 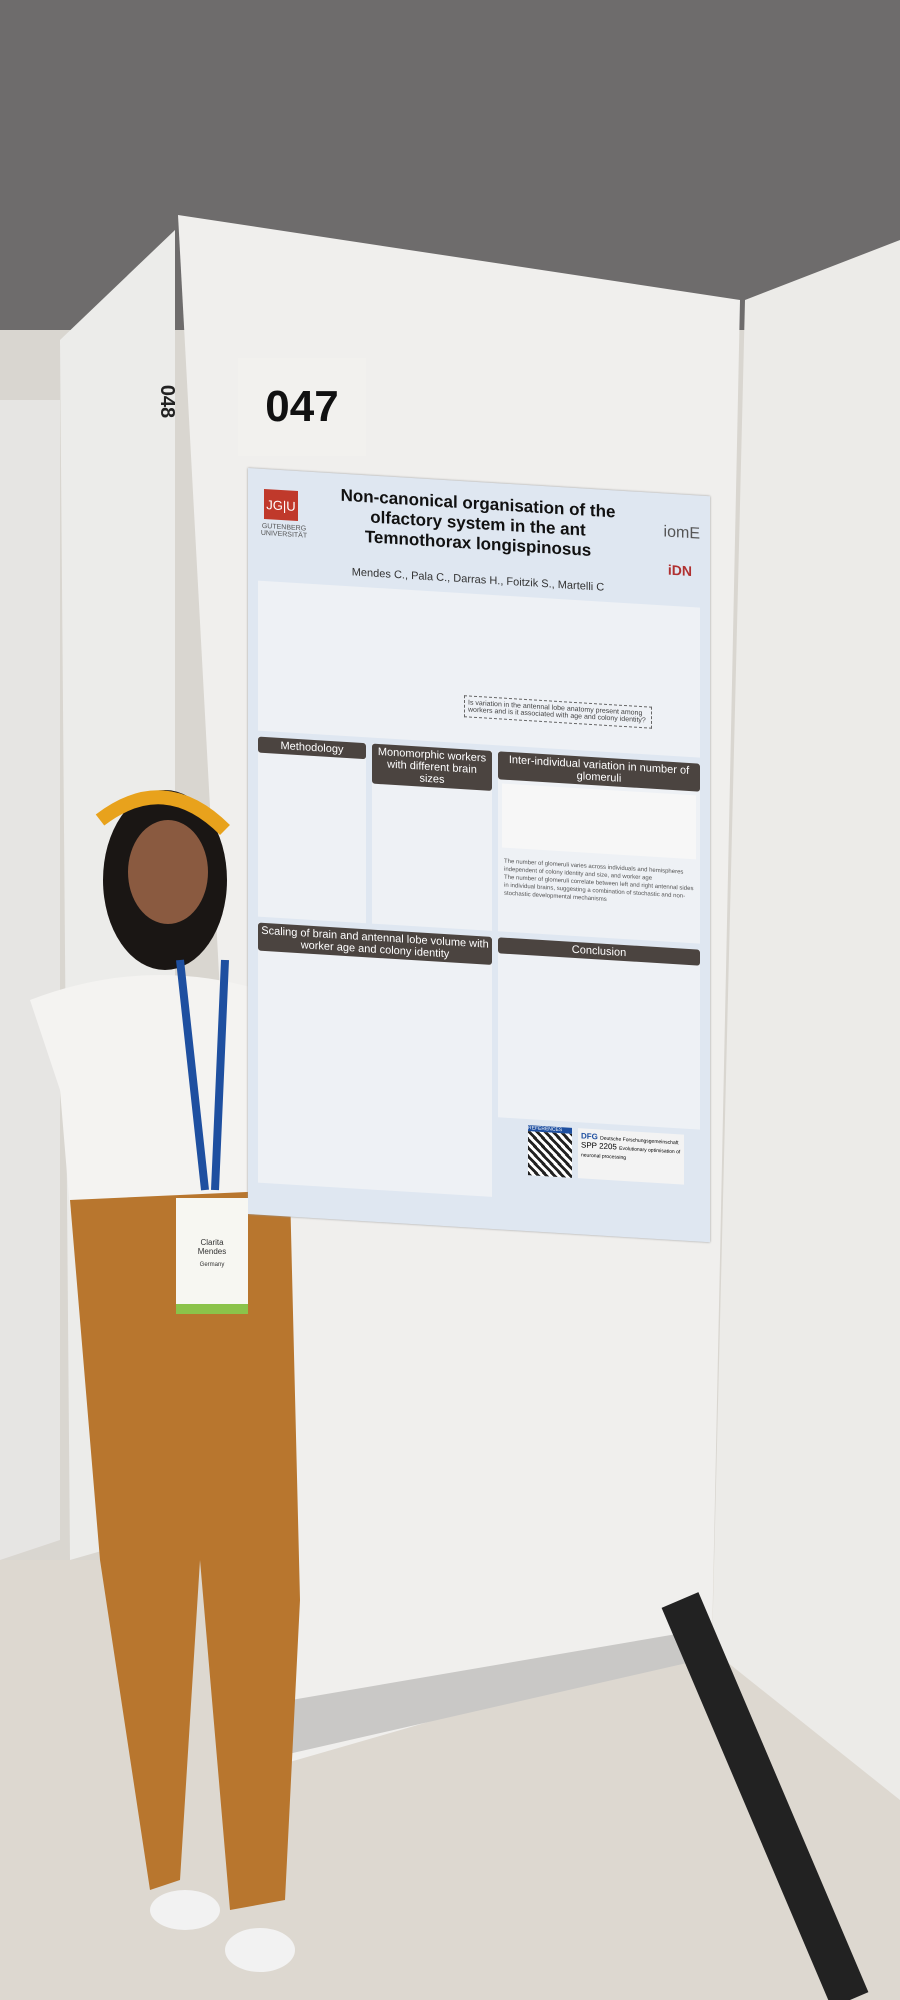 I want to click on right-shoe, so click(x=260, y=1950).